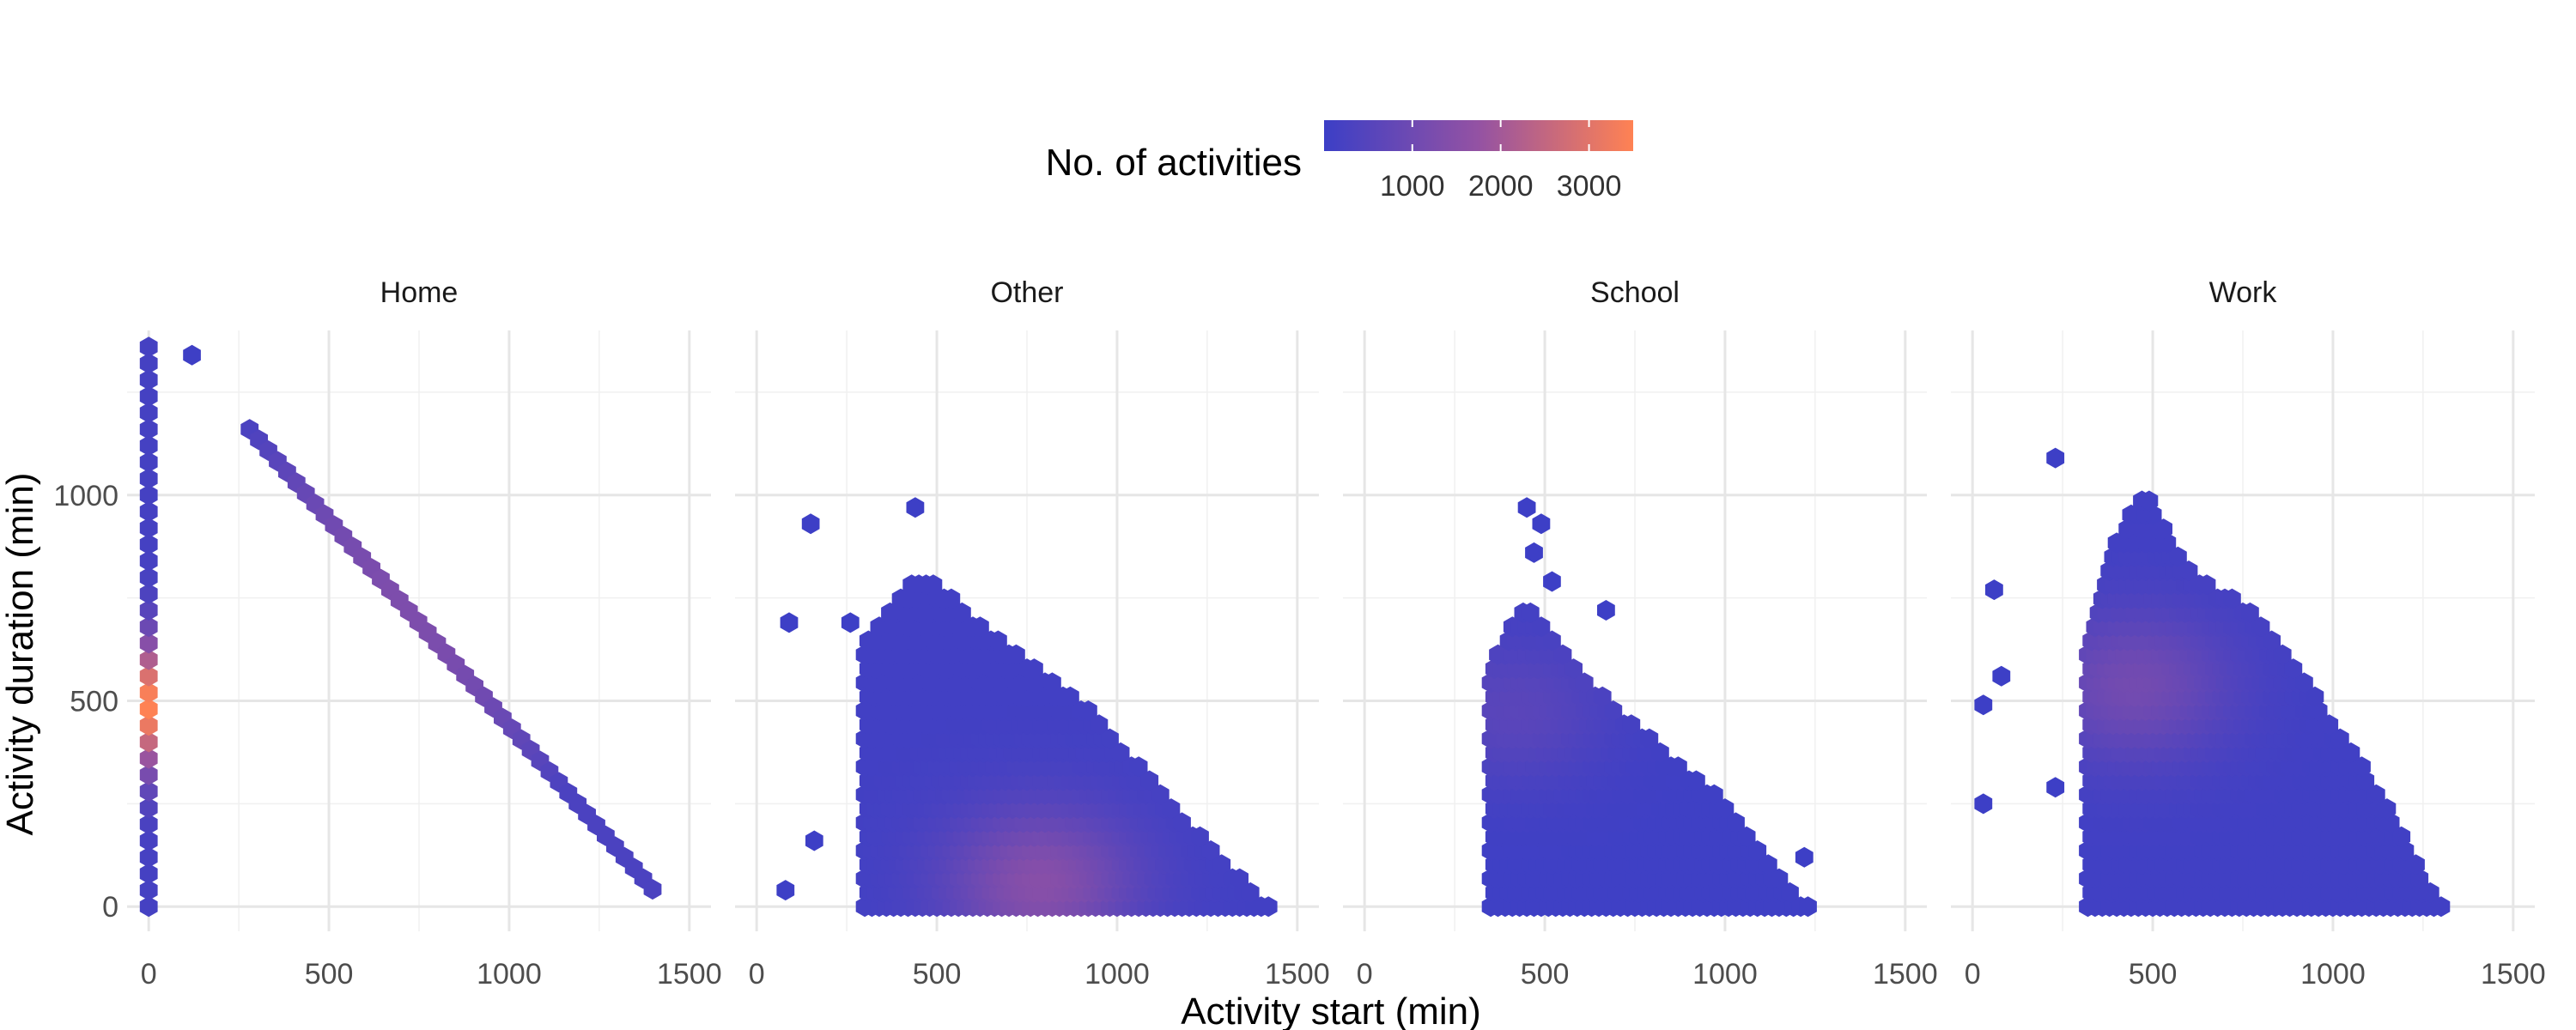 This screenshot has height=1030, width=2576. What do you see at coordinates (21, 653) in the screenshot?
I see `y-axis-title: Activity duration (min)` at bounding box center [21, 653].